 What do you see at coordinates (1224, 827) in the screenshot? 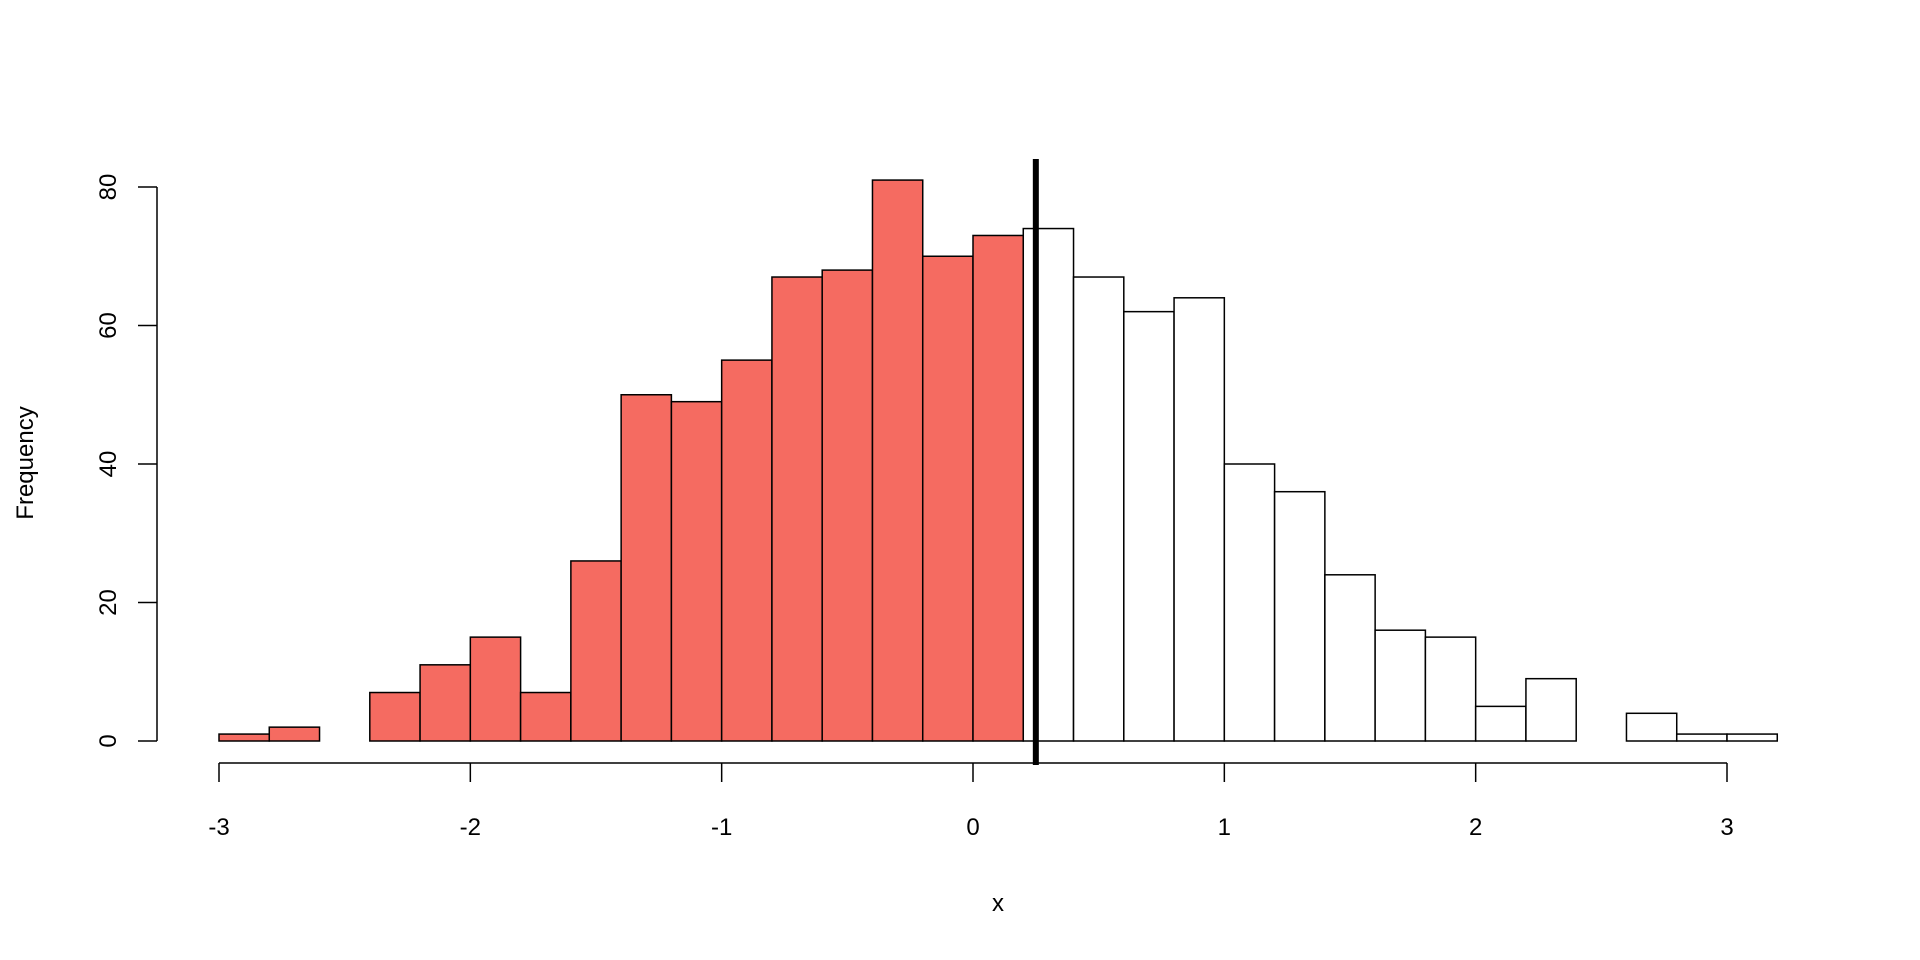
I see `x-tick-label: 1` at bounding box center [1224, 827].